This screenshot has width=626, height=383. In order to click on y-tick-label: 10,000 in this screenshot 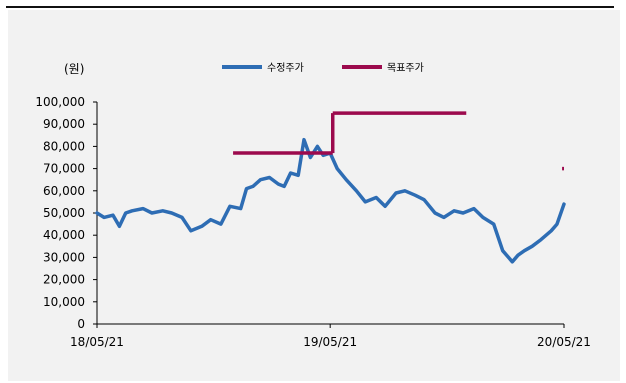, I will do `click(64, 302)`.